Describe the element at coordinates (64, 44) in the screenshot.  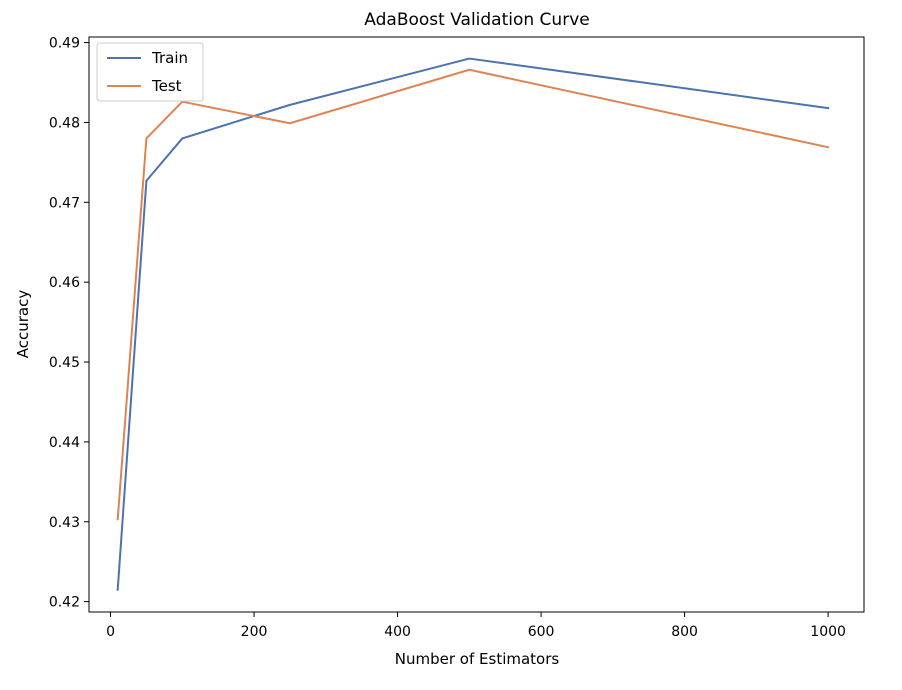
I see `y-tick-label: 0.49` at that location.